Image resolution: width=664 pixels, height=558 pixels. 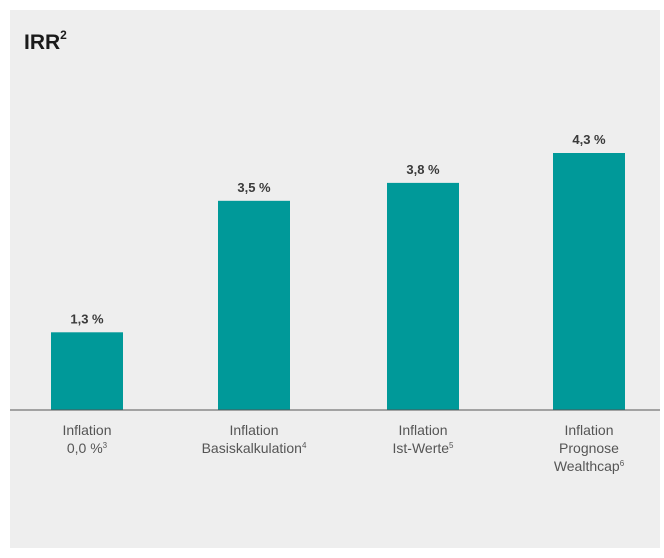 I want to click on value-label-2: 3,5 %, so click(x=254, y=187).